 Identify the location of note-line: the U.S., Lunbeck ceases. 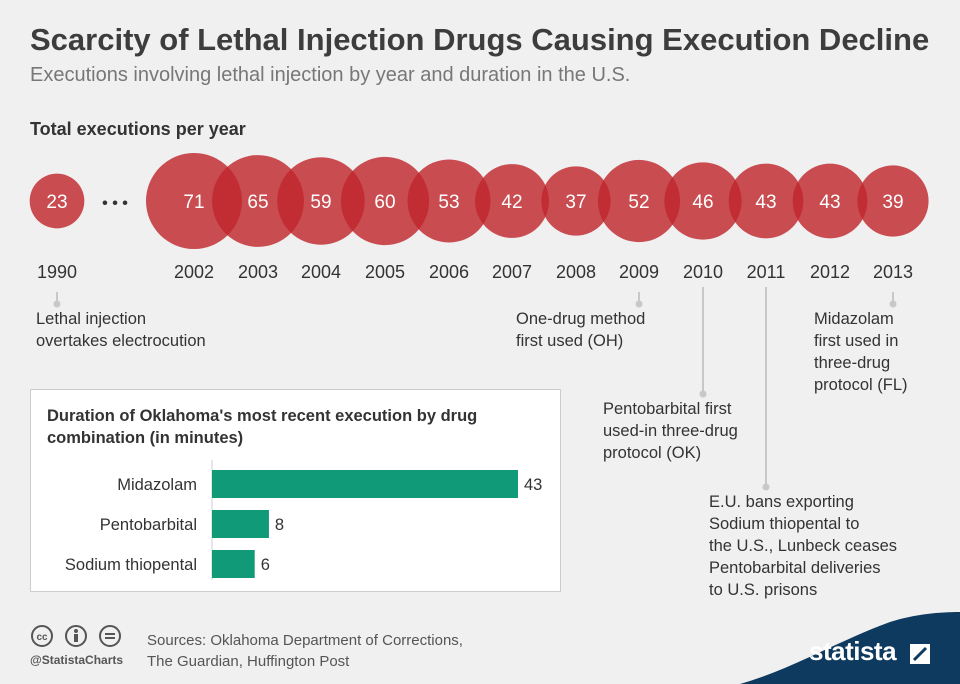
(803, 546).